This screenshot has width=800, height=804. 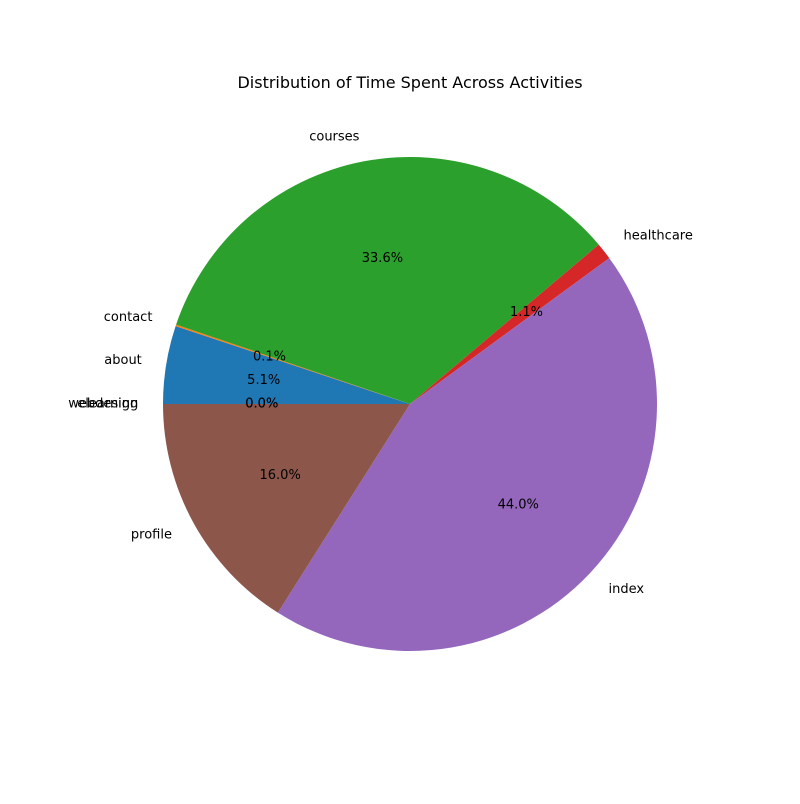 I want to click on slice-percent-webdesign: 0.0%, so click(x=261, y=404).